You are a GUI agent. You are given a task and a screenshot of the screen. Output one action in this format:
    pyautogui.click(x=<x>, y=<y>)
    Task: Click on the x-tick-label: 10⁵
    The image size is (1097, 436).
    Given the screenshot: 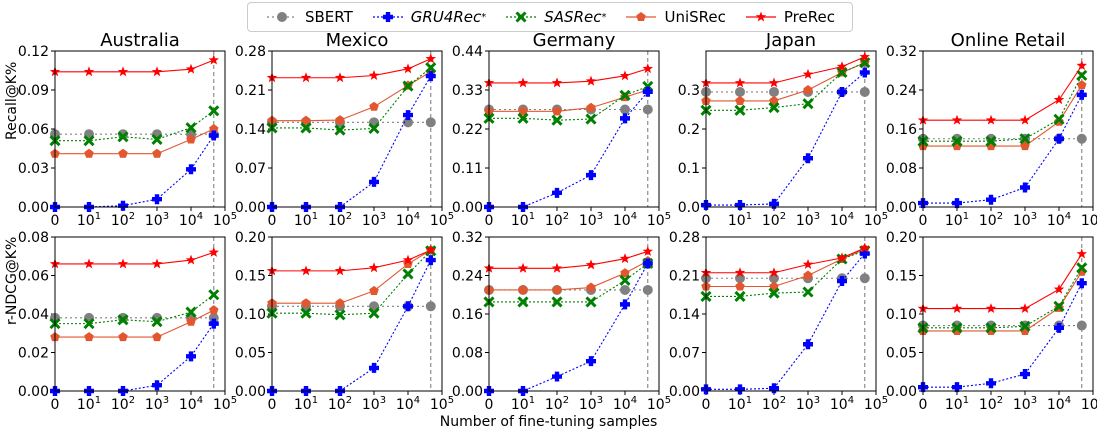 What is the action you would take?
    pyautogui.click(x=225, y=220)
    